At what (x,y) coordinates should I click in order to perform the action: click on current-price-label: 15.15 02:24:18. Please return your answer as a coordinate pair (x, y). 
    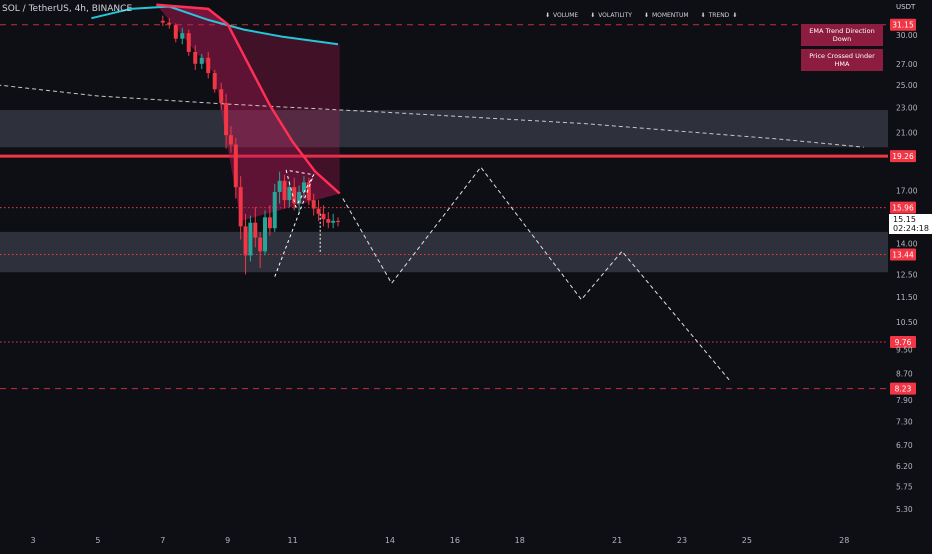
    Looking at the image, I should click on (910, 224).